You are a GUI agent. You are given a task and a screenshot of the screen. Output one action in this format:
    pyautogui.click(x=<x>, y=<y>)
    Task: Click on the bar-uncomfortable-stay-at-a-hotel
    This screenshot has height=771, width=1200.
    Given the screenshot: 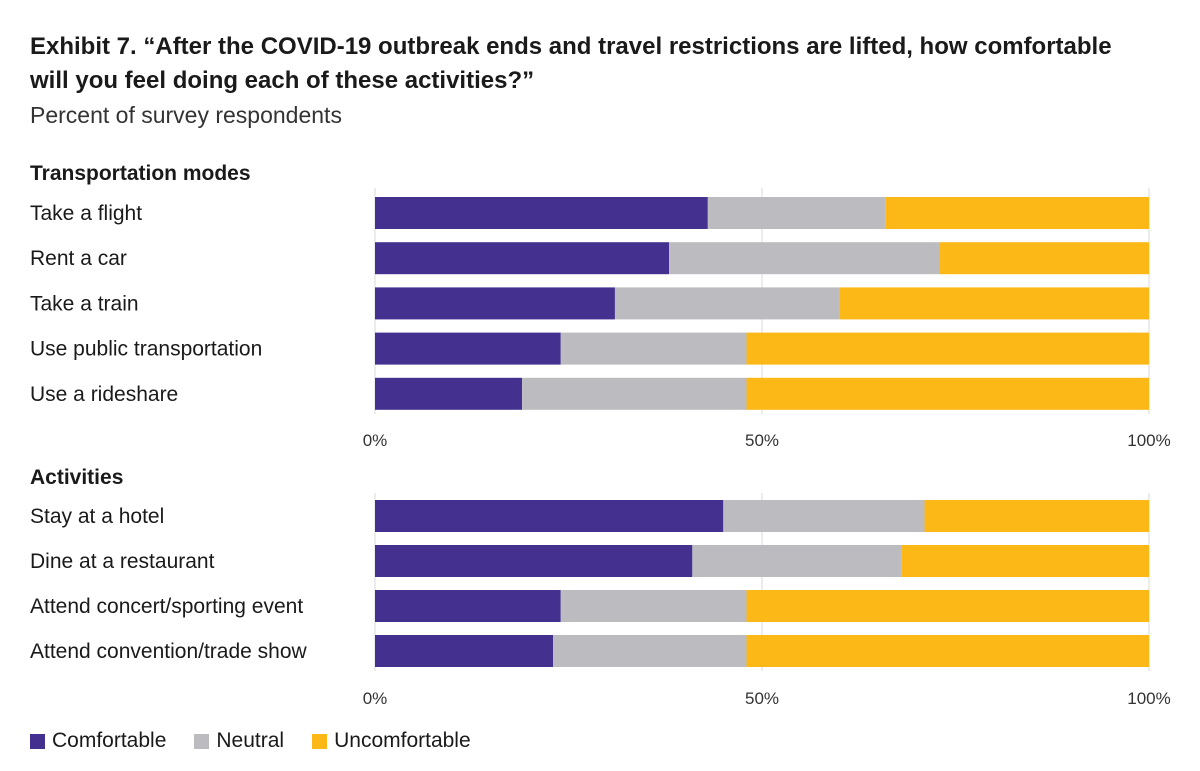 What is the action you would take?
    pyautogui.click(x=1036, y=516)
    